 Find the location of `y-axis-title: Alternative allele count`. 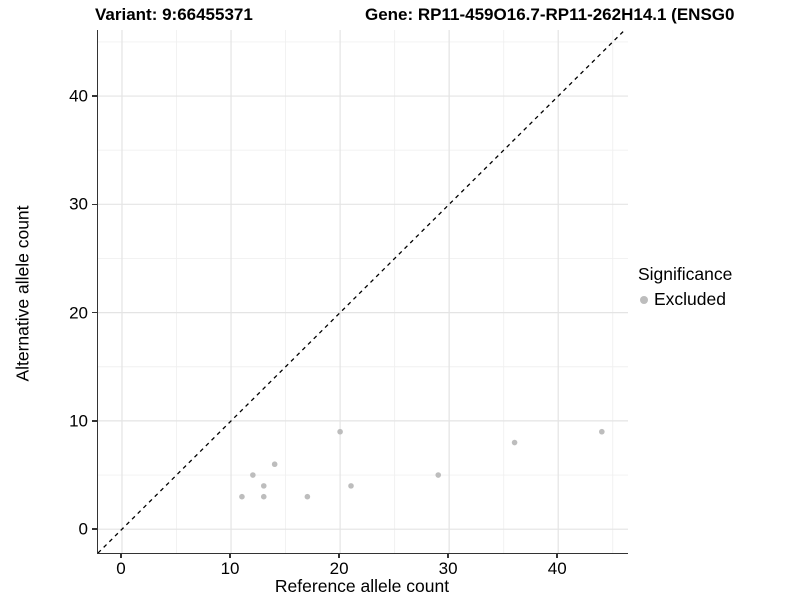

y-axis-title: Alternative allele count is located at coordinates (22, 293).